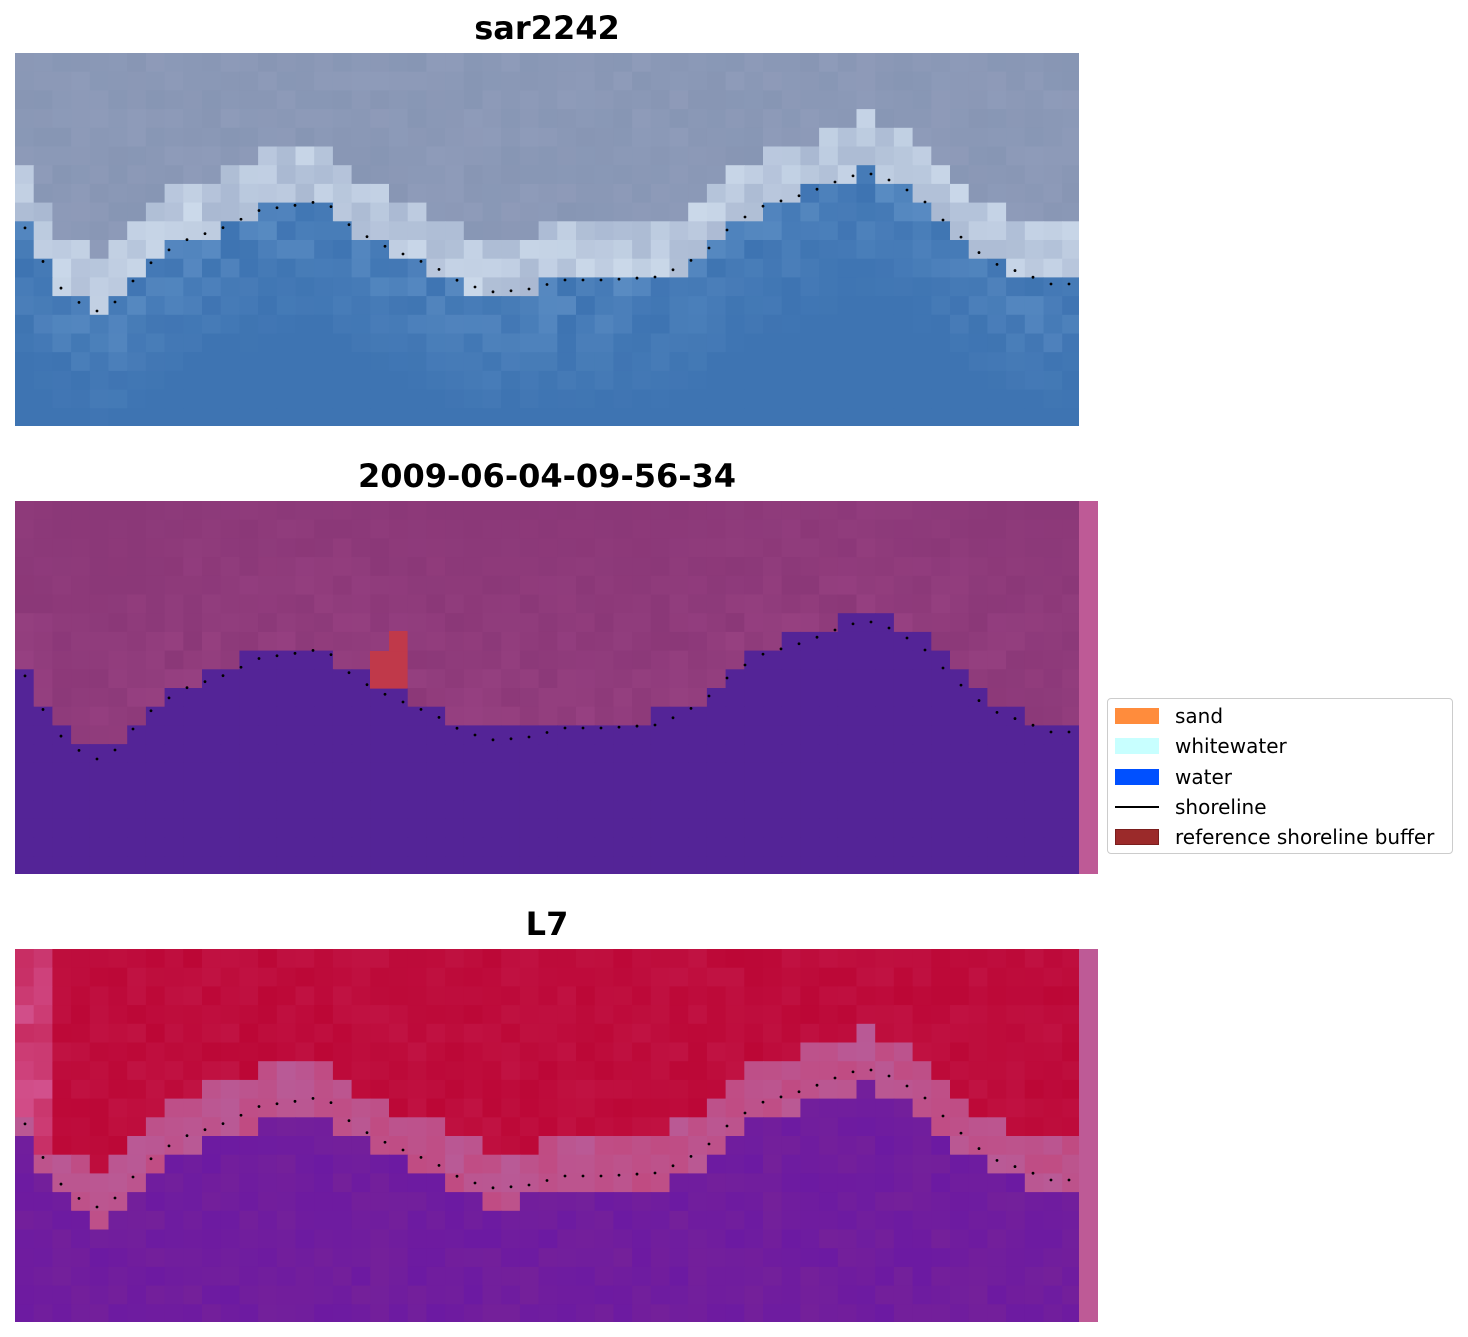  I want to click on legend-label: sand, so click(1199, 716).